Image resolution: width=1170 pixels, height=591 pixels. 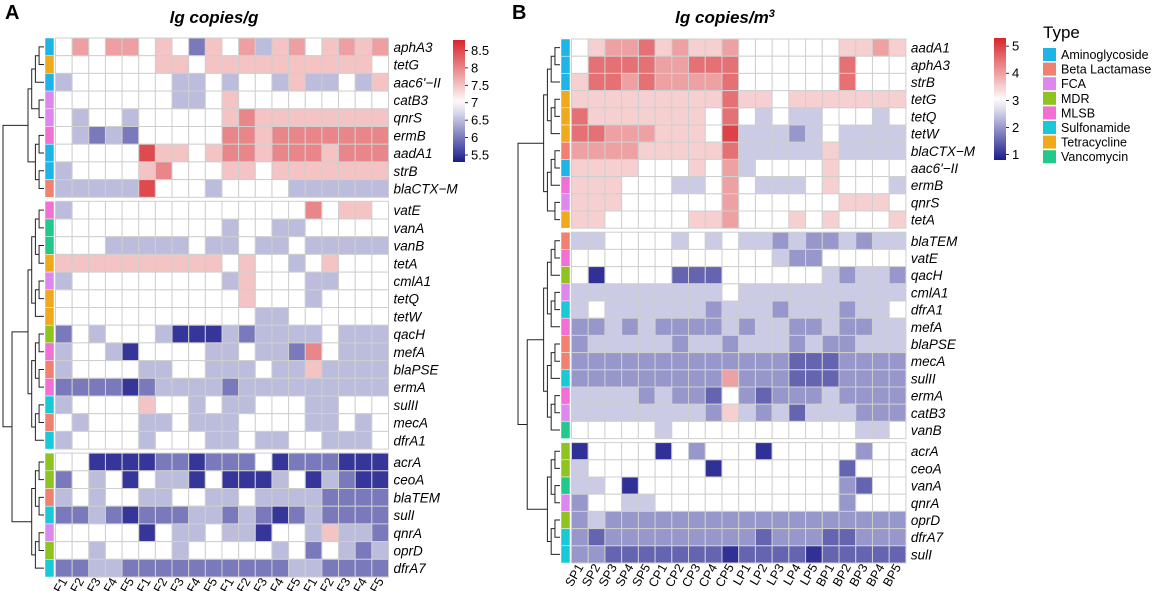 What do you see at coordinates (1049, 113) in the screenshot?
I see `legend-swatch` at bounding box center [1049, 113].